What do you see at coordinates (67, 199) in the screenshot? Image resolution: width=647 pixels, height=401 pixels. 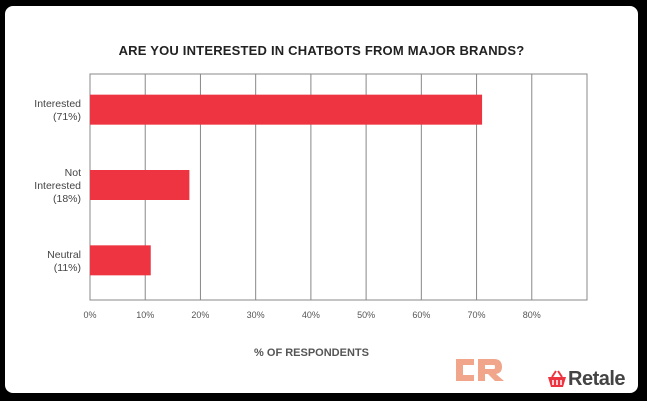 I see `y-category-label-line: (18%)` at bounding box center [67, 199].